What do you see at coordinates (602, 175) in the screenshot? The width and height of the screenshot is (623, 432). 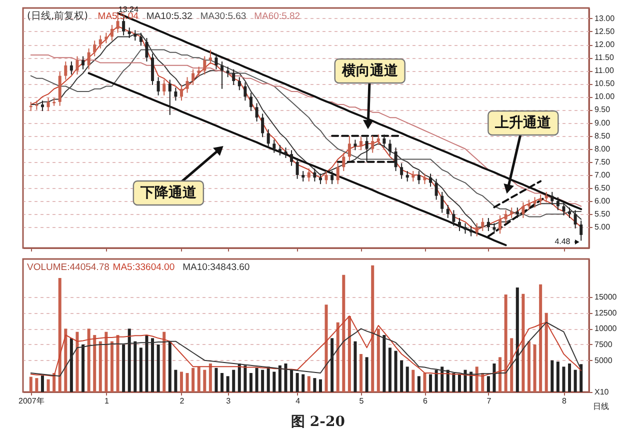 I see `y-tick-label: 7.00` at bounding box center [602, 175].